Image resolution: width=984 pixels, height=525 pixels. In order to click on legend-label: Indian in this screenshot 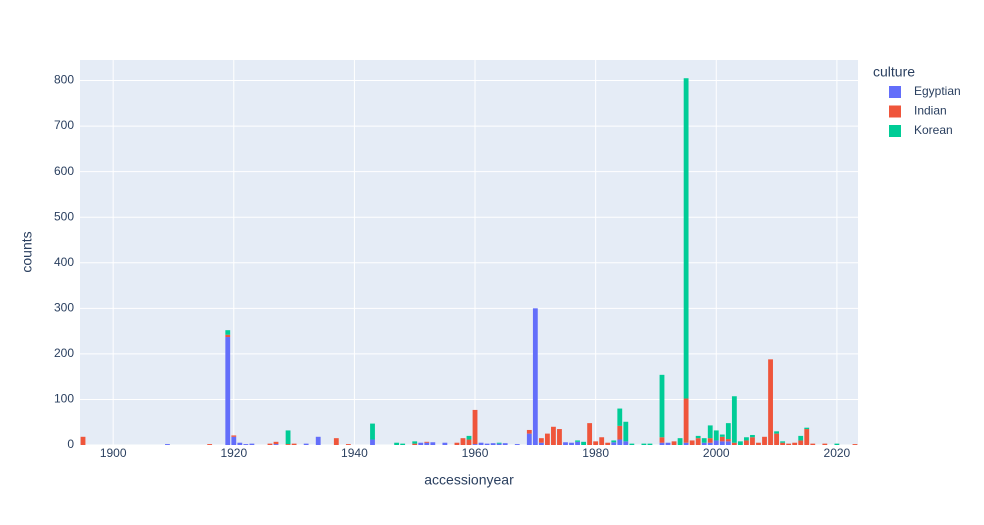, I will do `click(930, 111)`.